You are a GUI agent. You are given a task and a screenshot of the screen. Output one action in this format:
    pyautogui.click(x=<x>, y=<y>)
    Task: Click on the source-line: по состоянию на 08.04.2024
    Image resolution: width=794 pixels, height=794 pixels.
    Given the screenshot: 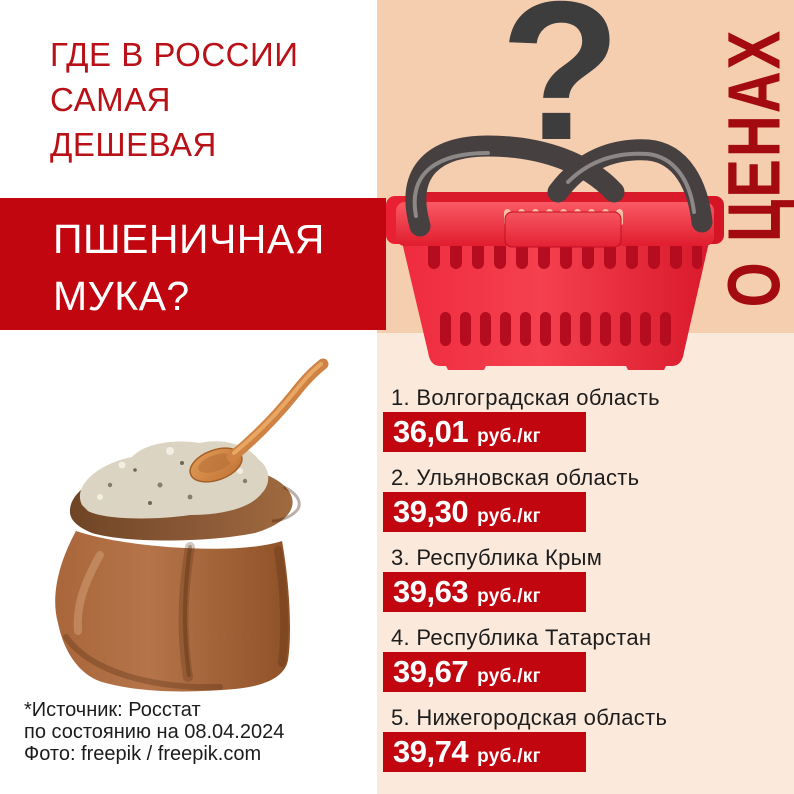 What is the action you would take?
    pyautogui.click(x=154, y=732)
    